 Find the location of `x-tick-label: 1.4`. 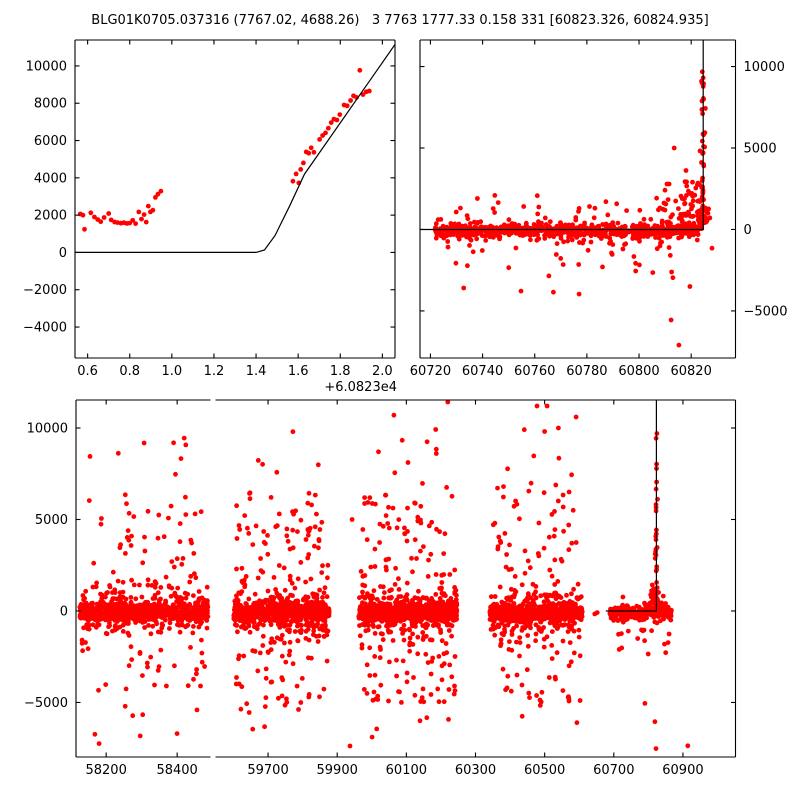

x-tick-label: 1.4 is located at coordinates (256, 371).